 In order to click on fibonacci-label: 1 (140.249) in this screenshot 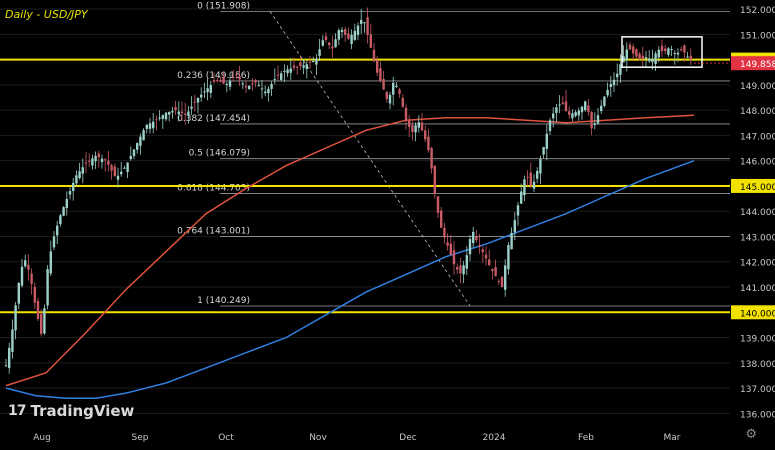, I will do `click(223, 301)`.